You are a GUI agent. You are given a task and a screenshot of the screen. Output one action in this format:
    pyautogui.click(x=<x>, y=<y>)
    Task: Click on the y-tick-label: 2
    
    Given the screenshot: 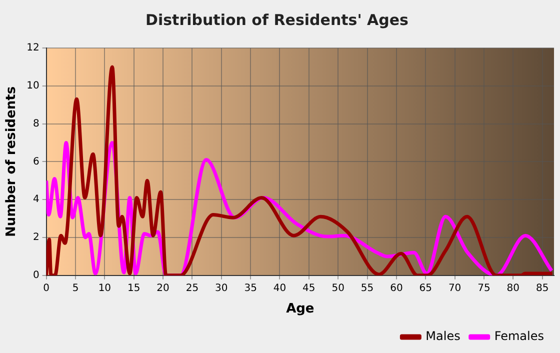 What is the action you would take?
    pyautogui.click(x=36, y=238)
    